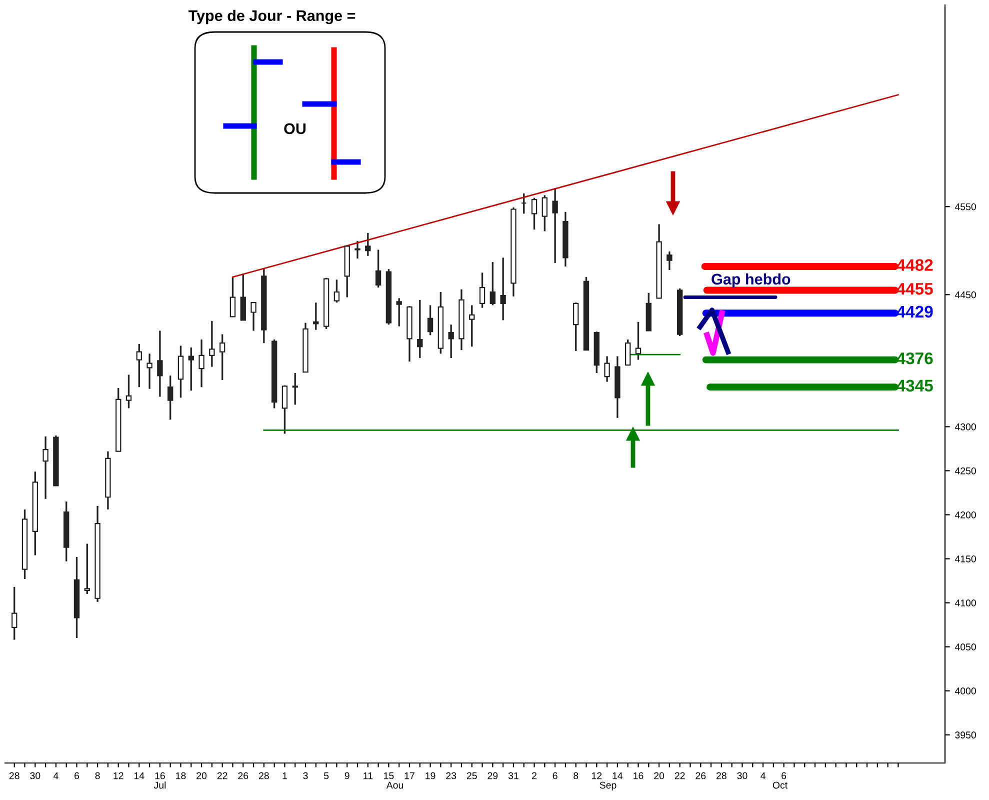 Image resolution: width=989 pixels, height=800 pixels. I want to click on text: Sep, so click(608, 786).